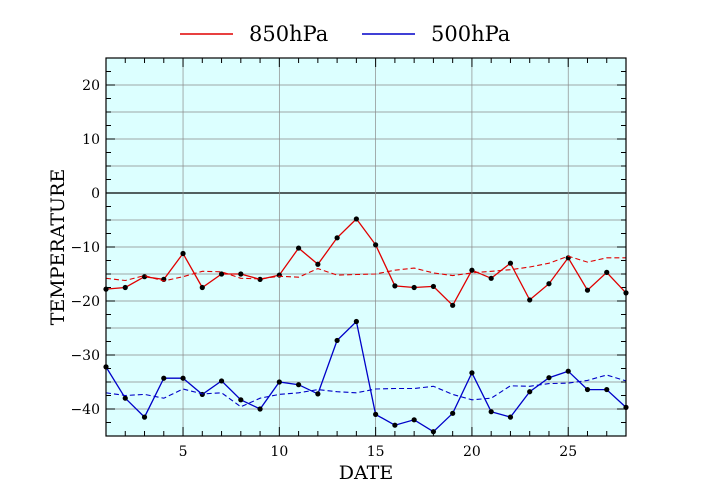  What do you see at coordinates (288, 34) in the screenshot?
I see `legend-label-850hpa: 850hPa` at bounding box center [288, 34].